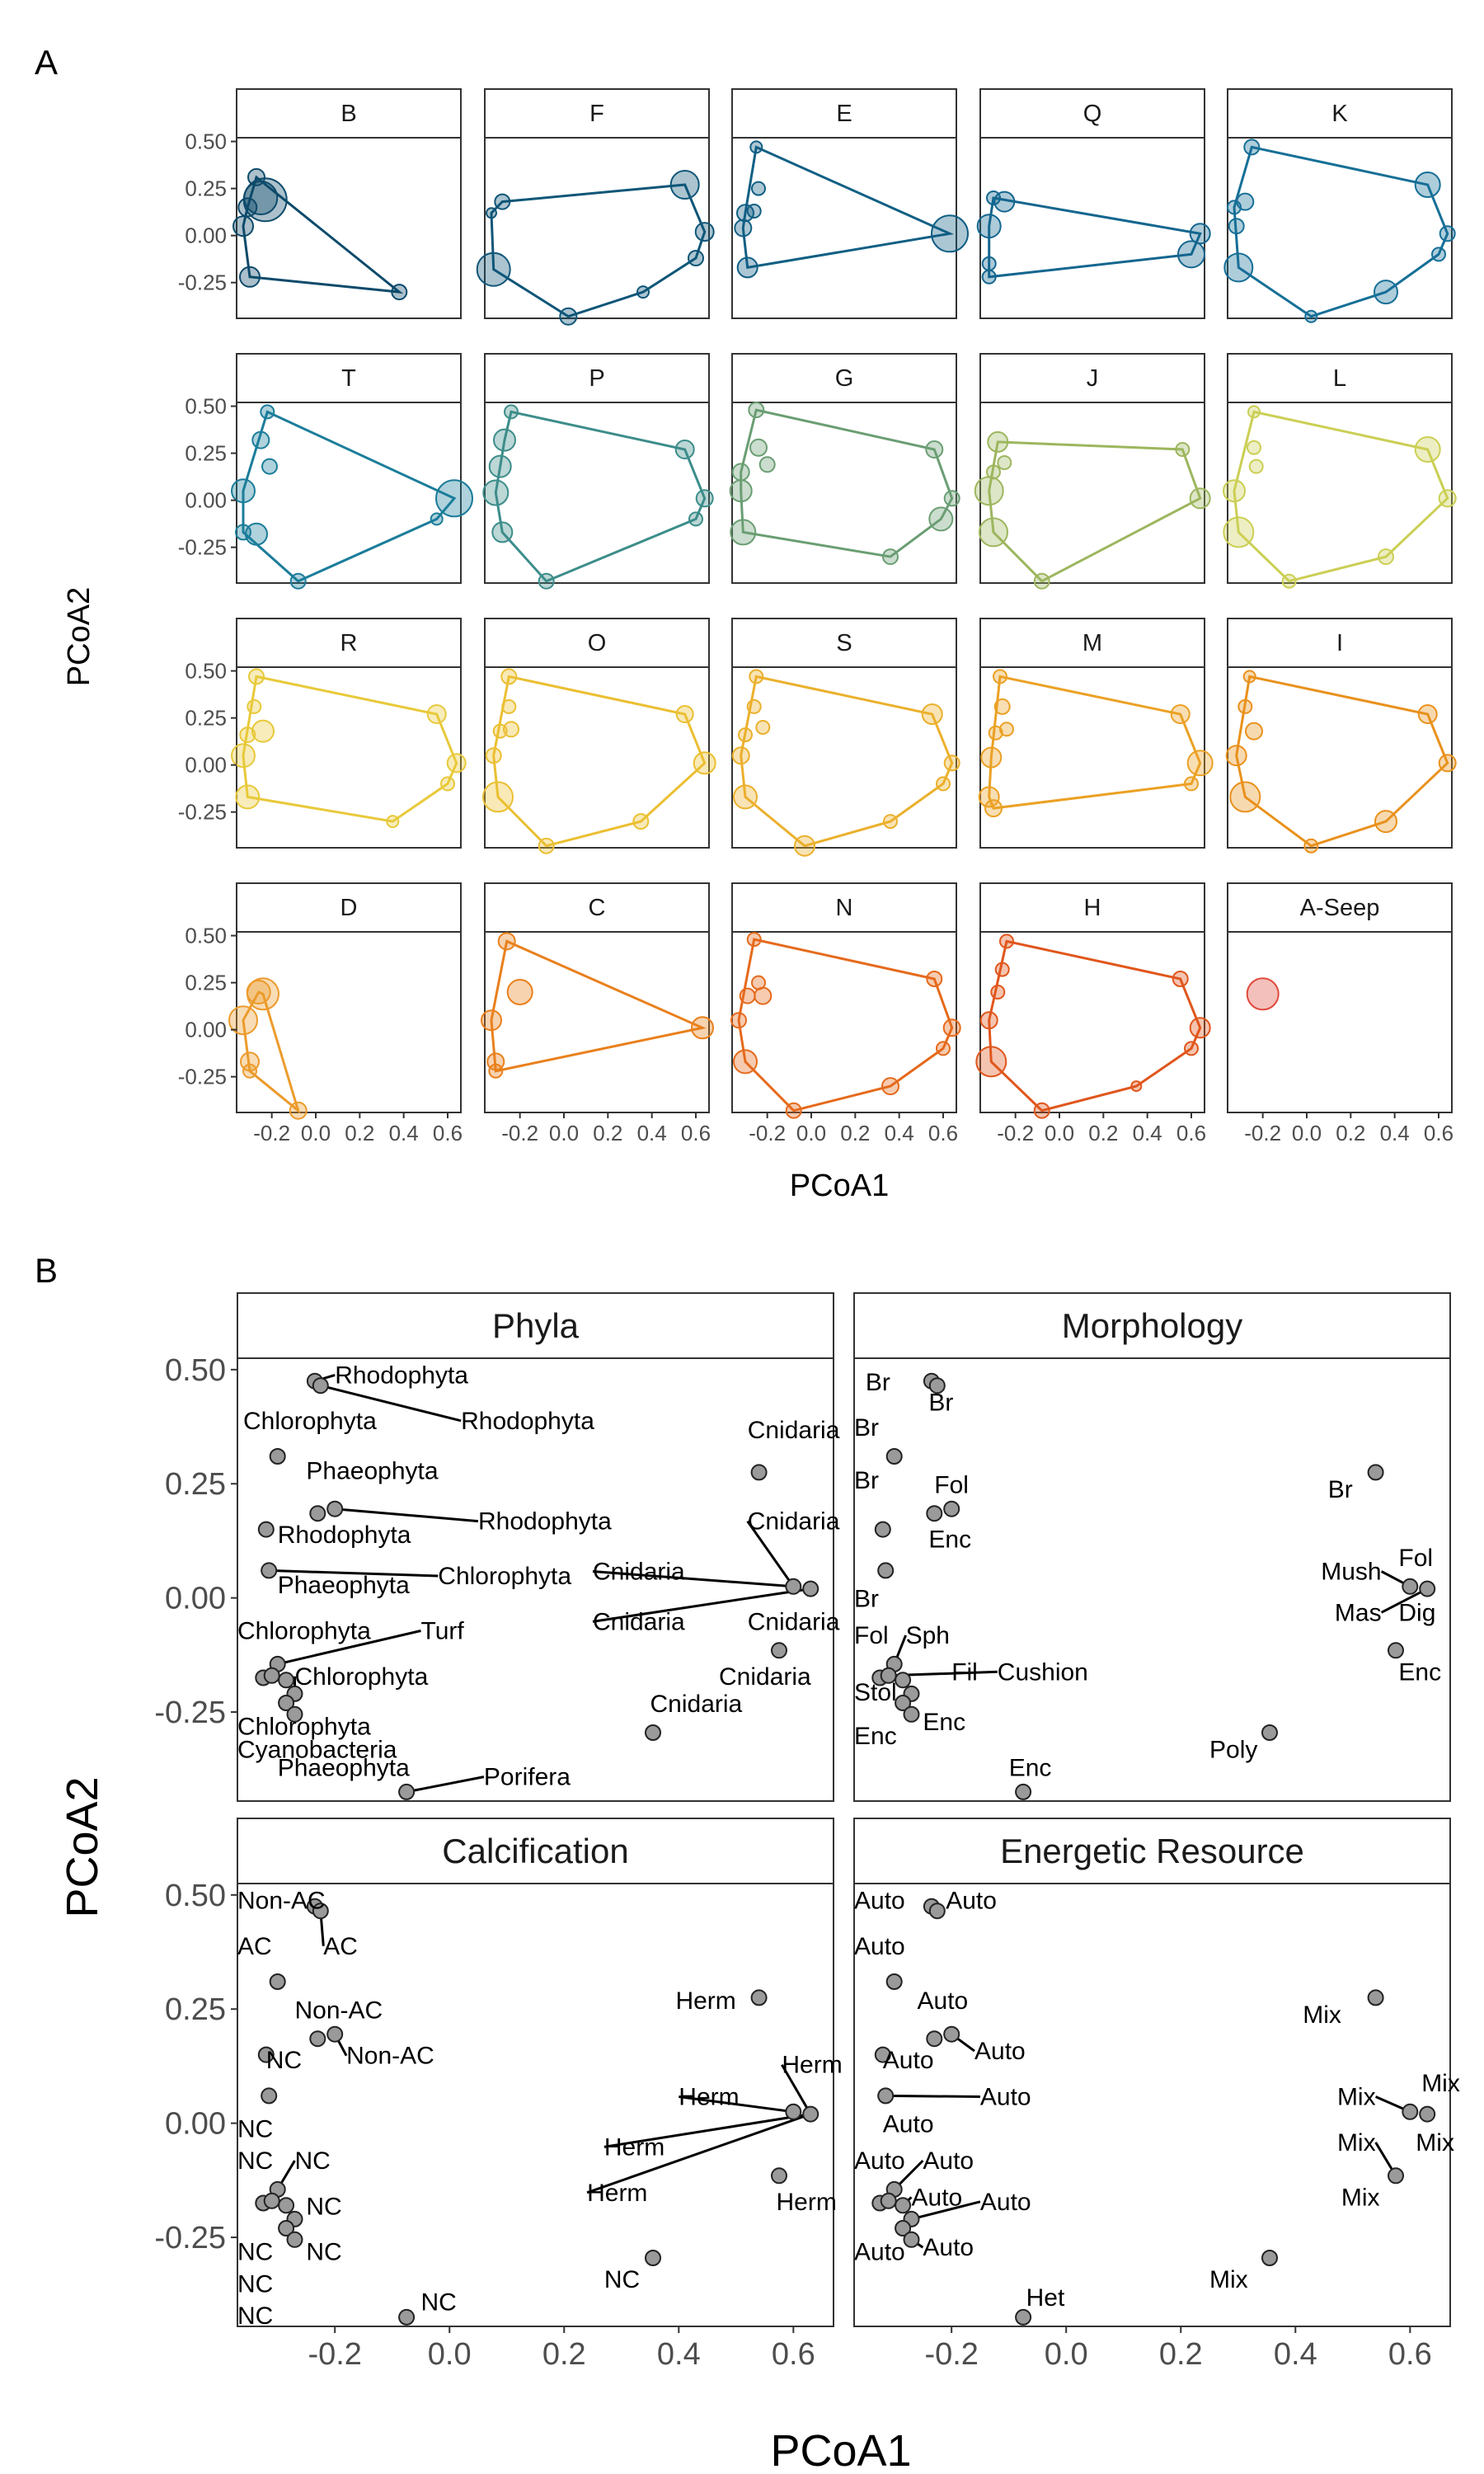  Describe the element at coordinates (1045, 2298) in the screenshot. I see `point-label: Het` at that location.